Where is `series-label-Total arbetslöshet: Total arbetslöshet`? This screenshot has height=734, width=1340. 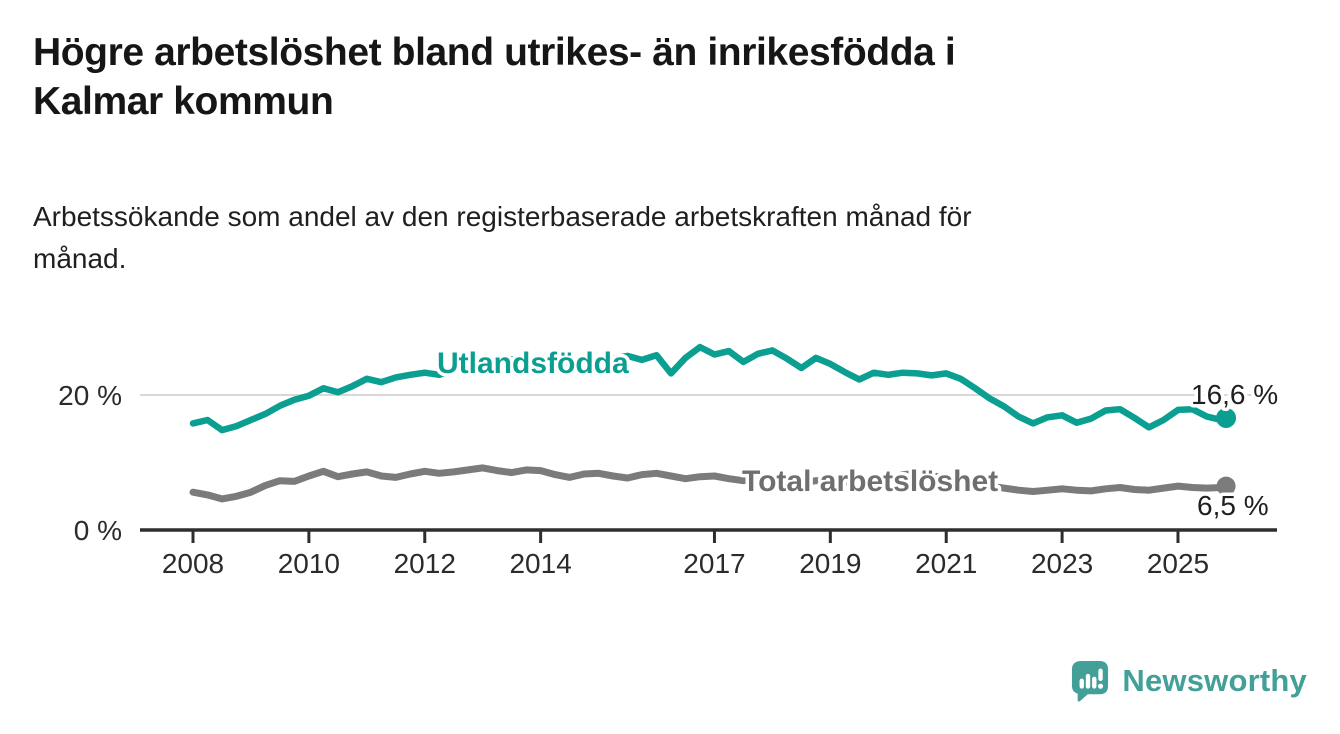 series-label-Total arbetslöshet: Total arbetslöshet is located at coordinates (870, 481).